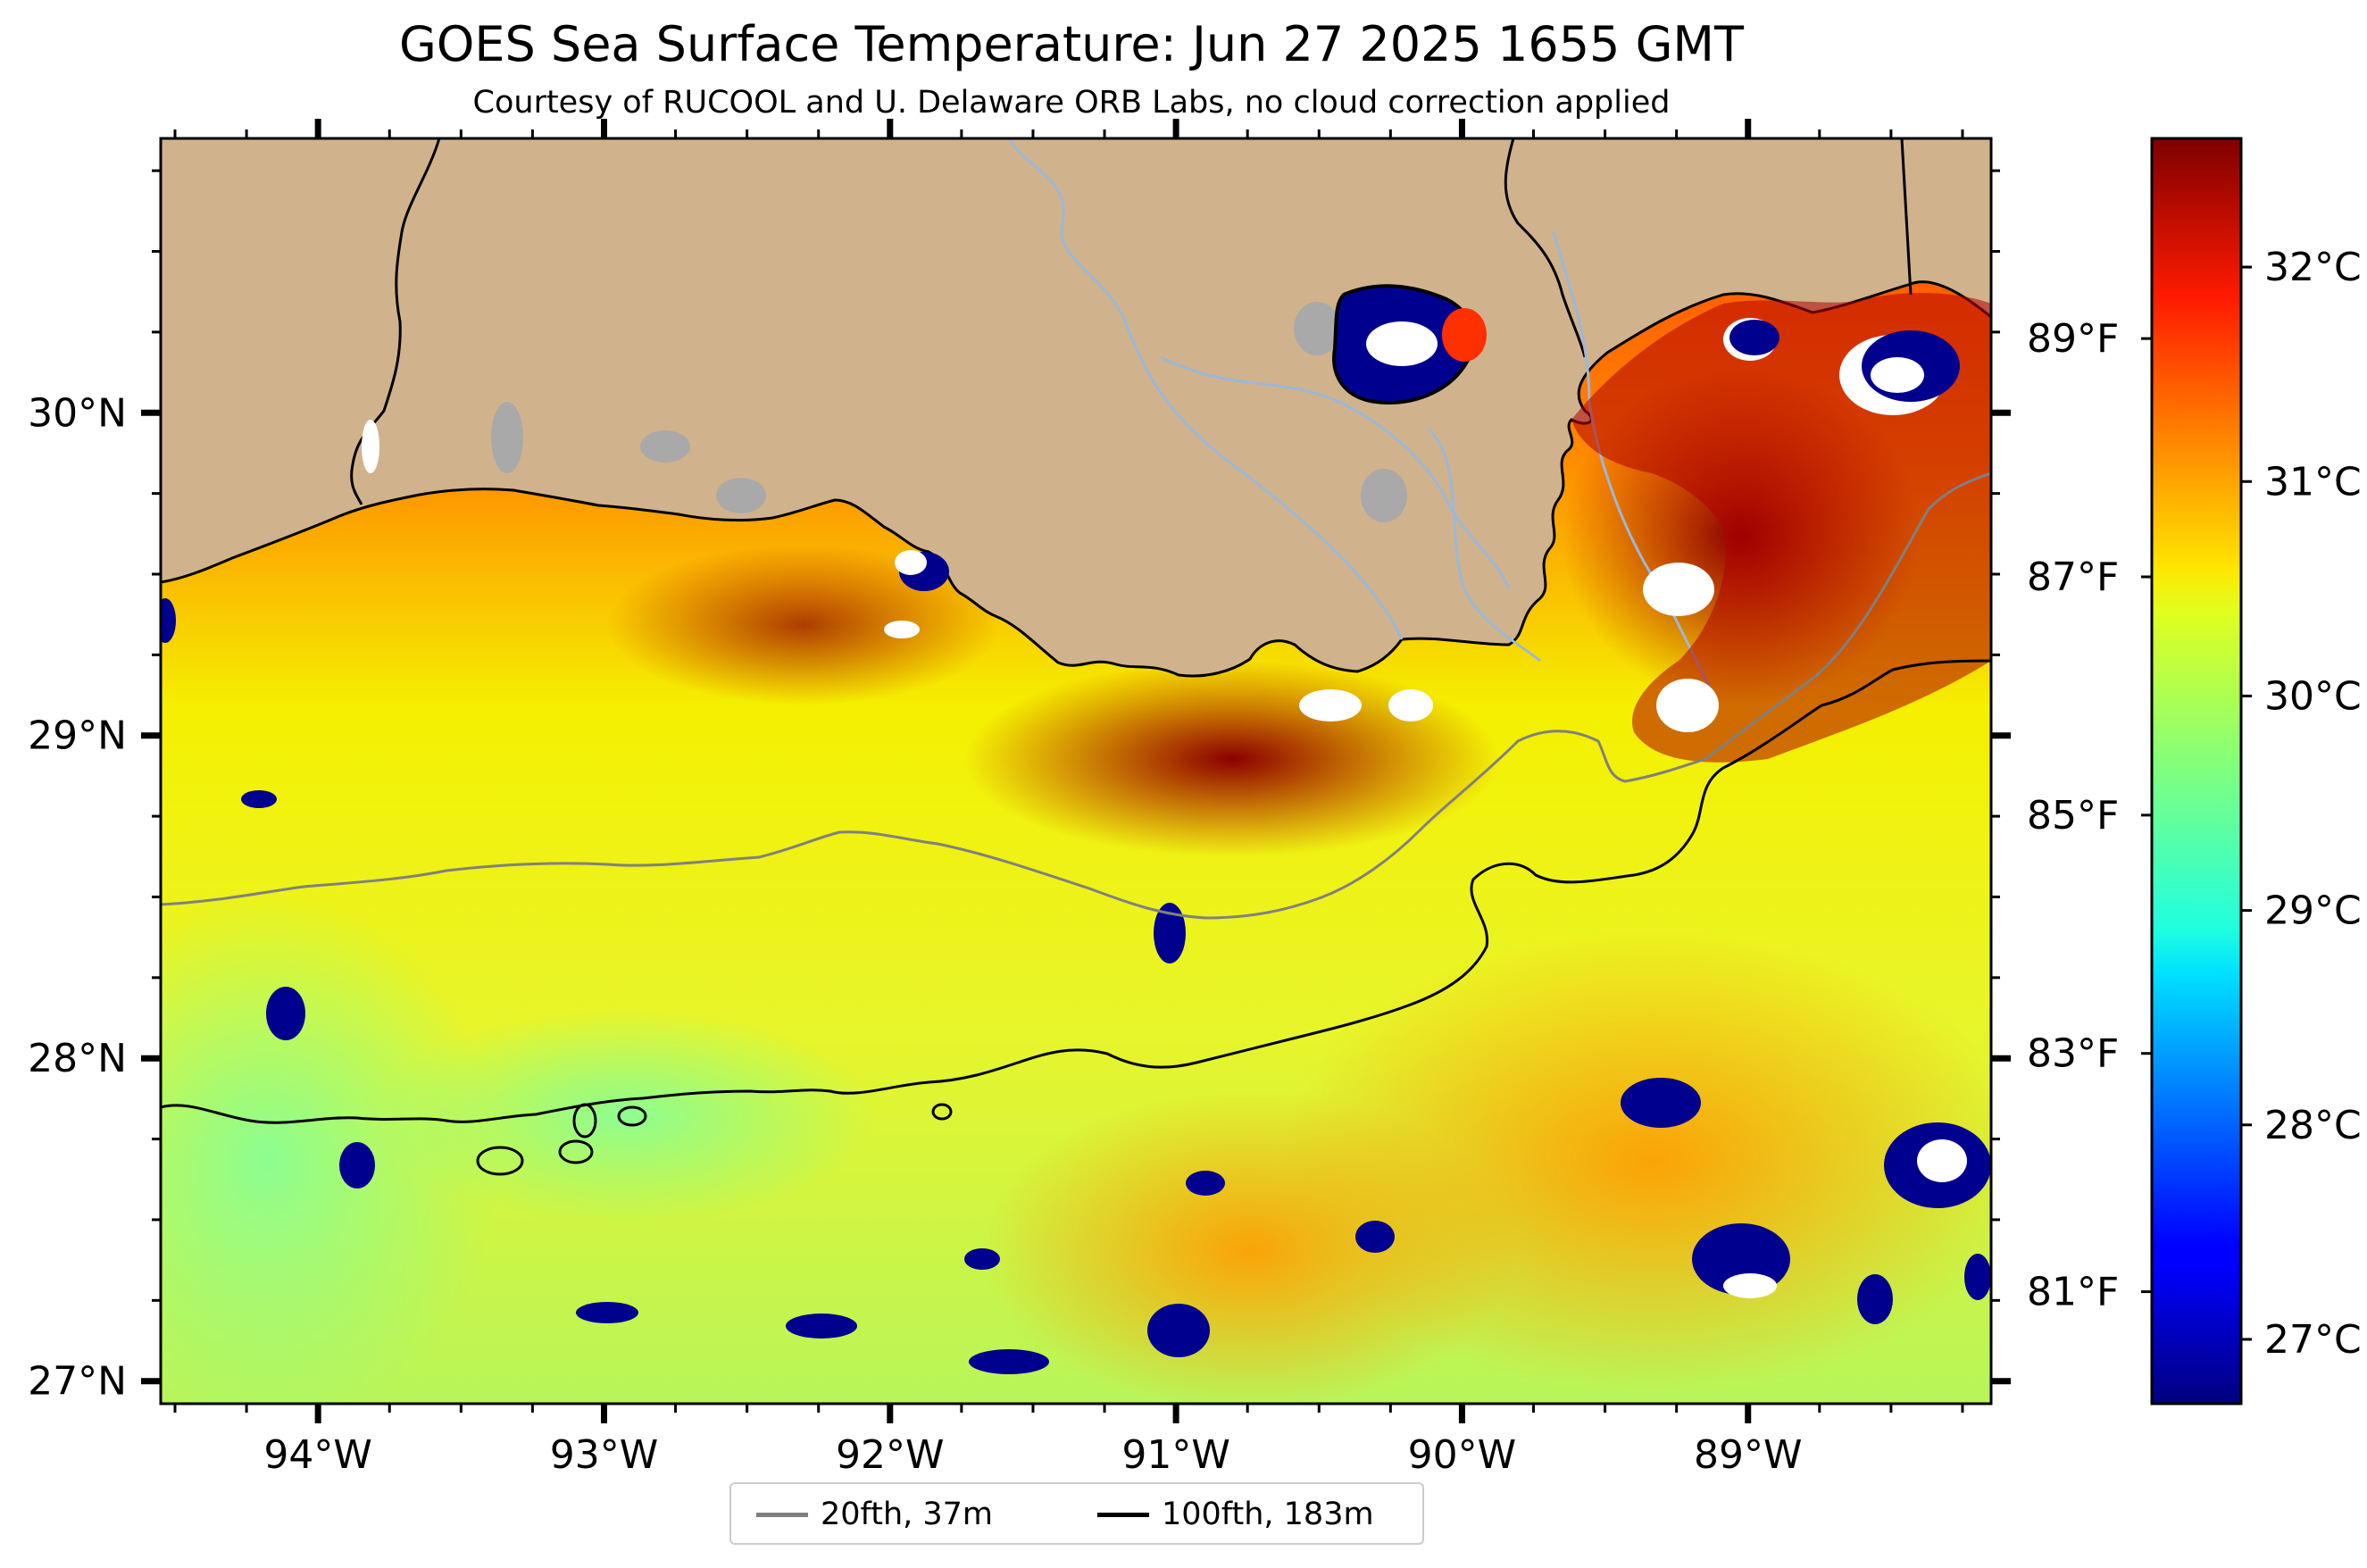 Image resolution: width=2367 pixels, height=1568 pixels. Describe the element at coordinates (317, 1455) in the screenshot. I see `lon-tick-label: 94°W` at that location.